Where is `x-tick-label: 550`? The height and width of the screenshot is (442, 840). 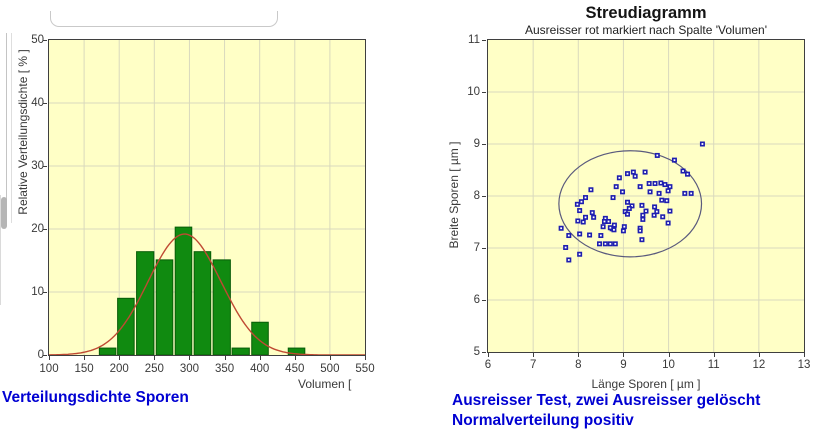
x-tick-label: 550 is located at coordinates (365, 369).